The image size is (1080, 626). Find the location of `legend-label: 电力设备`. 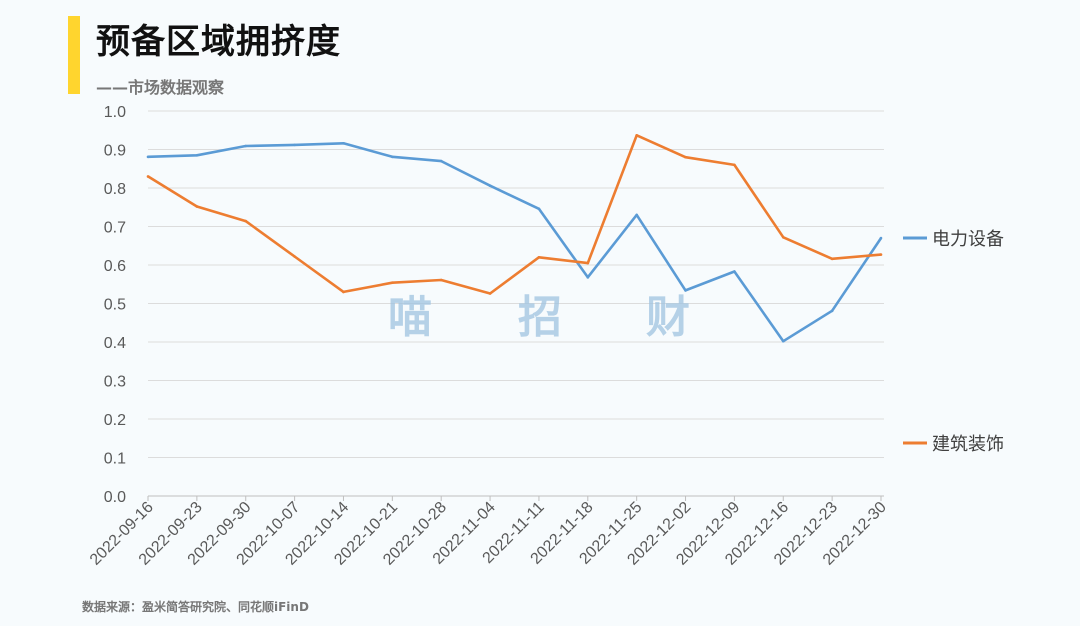

legend-label: 电力设备 is located at coordinates (968, 239).